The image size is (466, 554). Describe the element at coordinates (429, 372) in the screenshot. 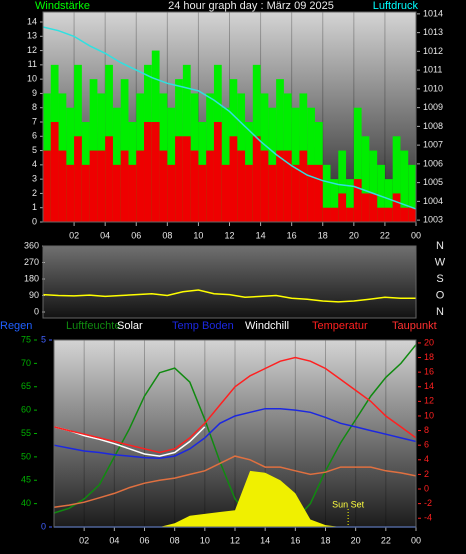

I see `y2-tick-label: 16` at that location.